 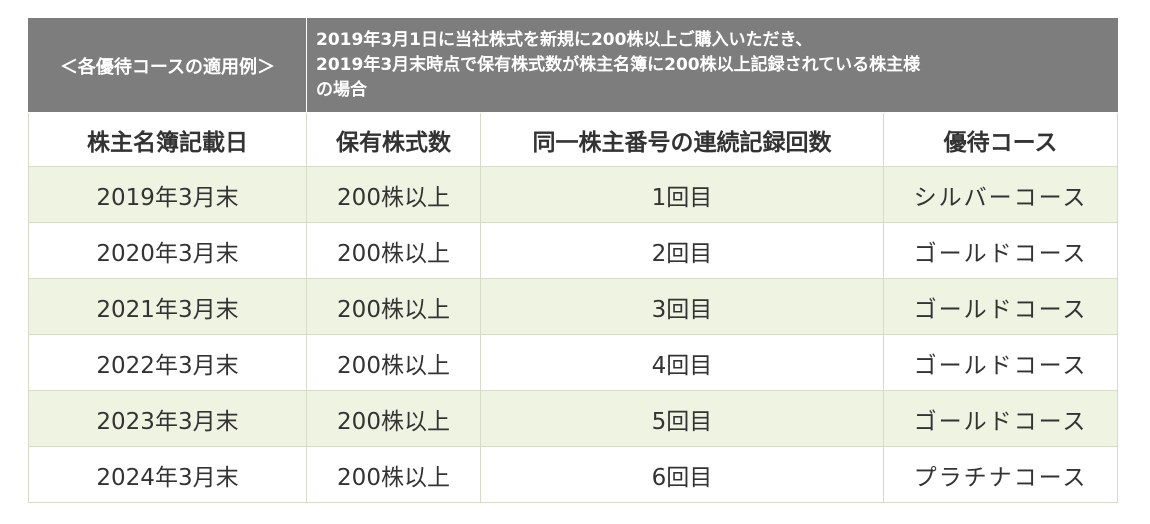 I want to click on column-header-row: 株主名簿記載日 保有株式数 同一株主番号の連続記録回数 優待コース, so click(x=573, y=139).